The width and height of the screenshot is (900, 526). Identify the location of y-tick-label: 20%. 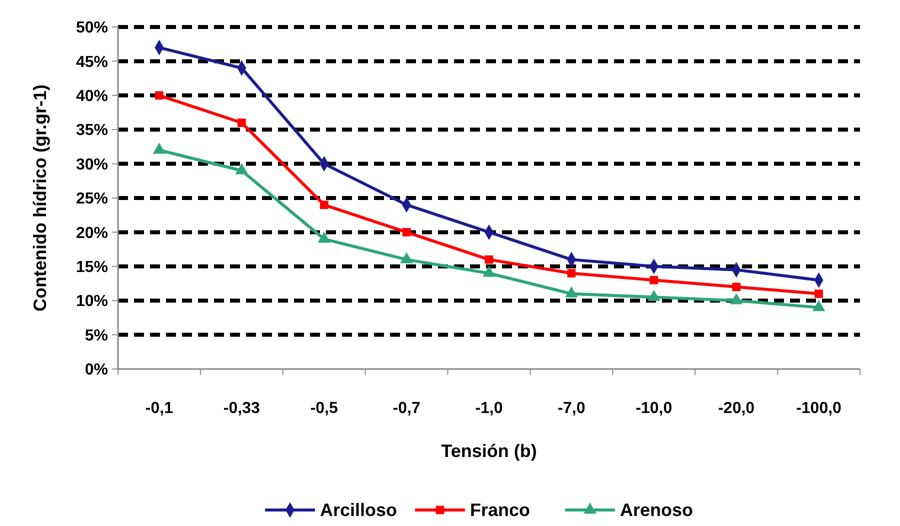
(92, 233).